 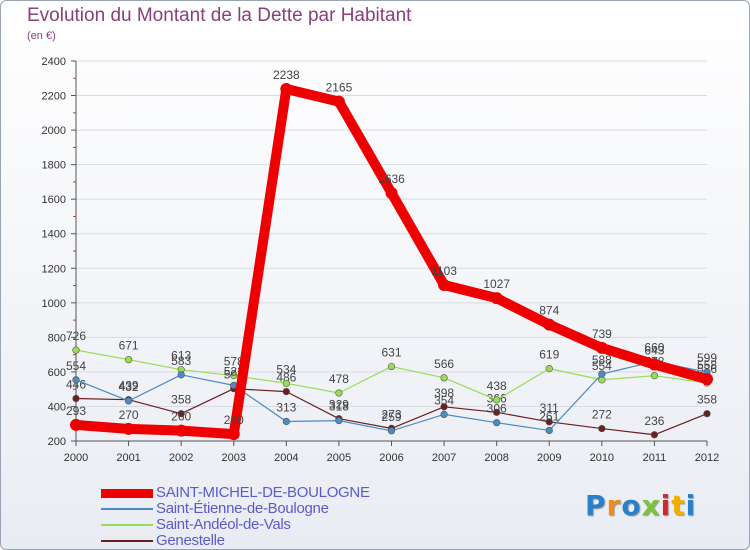 What do you see at coordinates (497, 386) in the screenshot?
I see `data-label: 438` at bounding box center [497, 386].